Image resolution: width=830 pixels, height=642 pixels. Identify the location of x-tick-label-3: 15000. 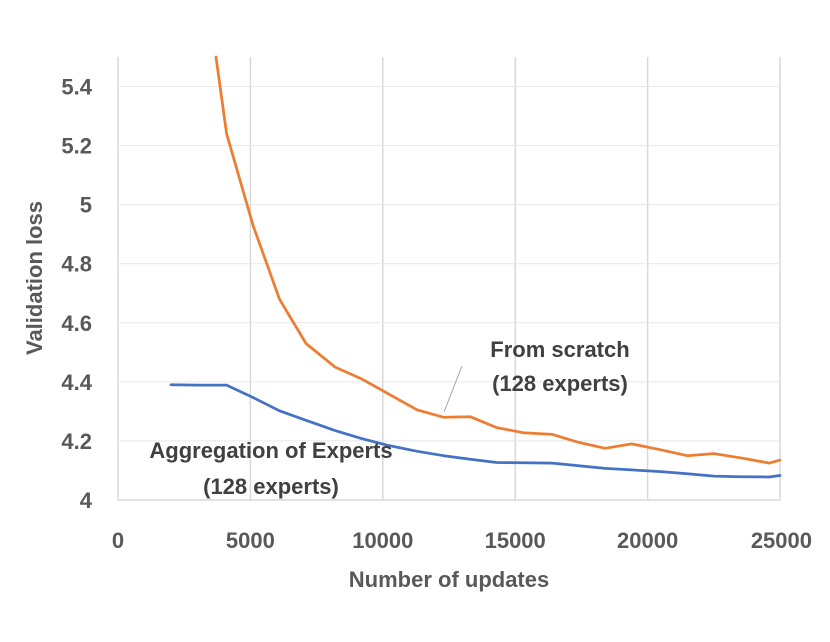
(515, 540).